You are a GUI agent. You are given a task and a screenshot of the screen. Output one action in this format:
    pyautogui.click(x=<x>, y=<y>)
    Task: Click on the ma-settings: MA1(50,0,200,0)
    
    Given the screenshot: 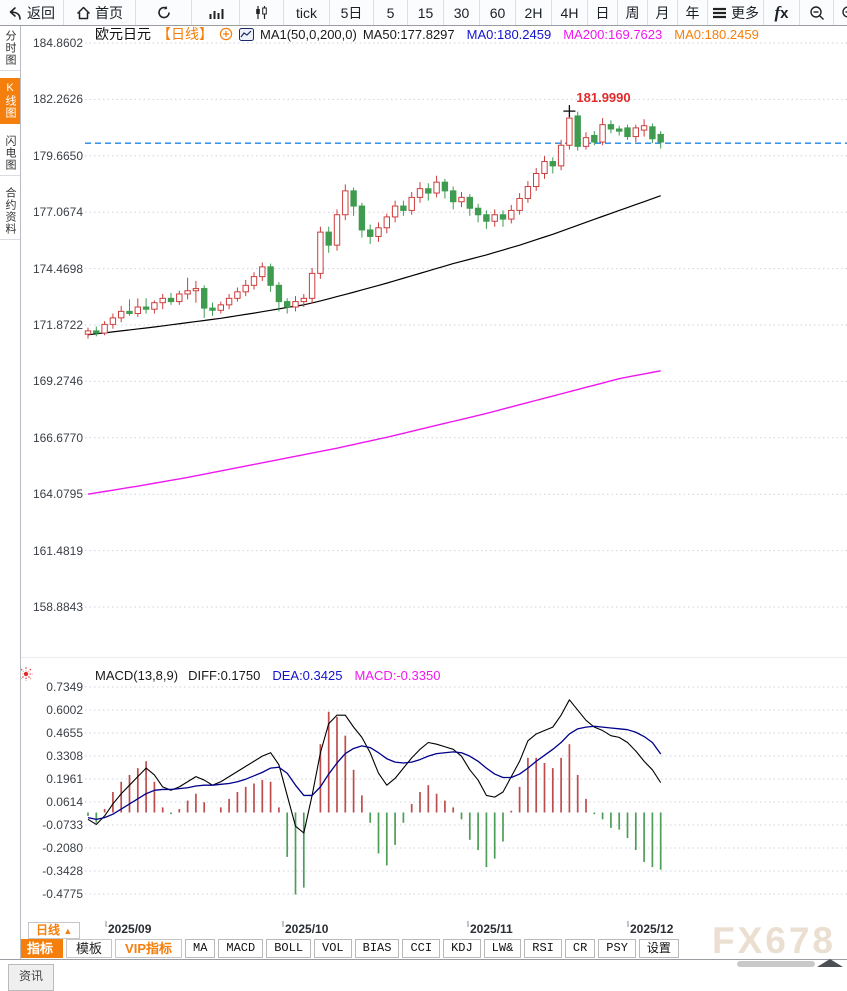 What is the action you would take?
    pyautogui.click(x=308, y=34)
    